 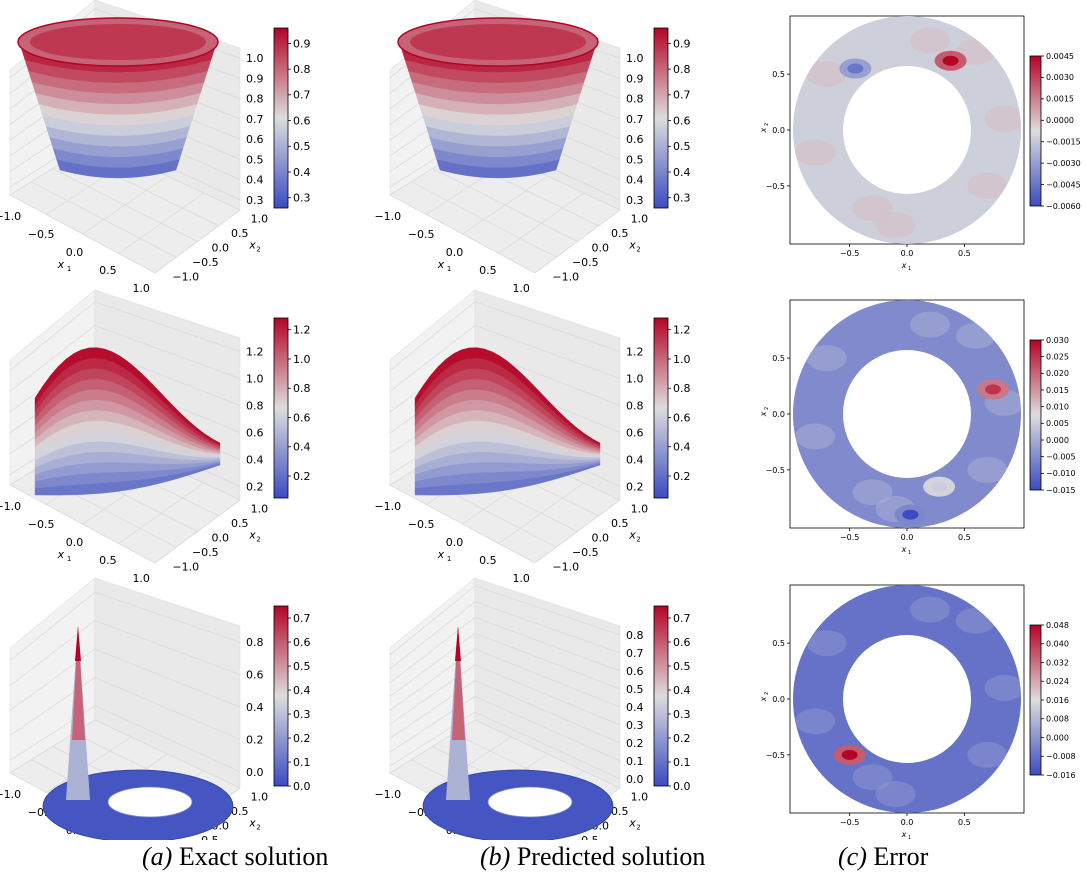 What do you see at coordinates (292, 118) in the screenshot?
I see `colorbar-row1-exact: 0.3 0.4 0.5 0.6 0.7 0.8 0.9` at bounding box center [292, 118].